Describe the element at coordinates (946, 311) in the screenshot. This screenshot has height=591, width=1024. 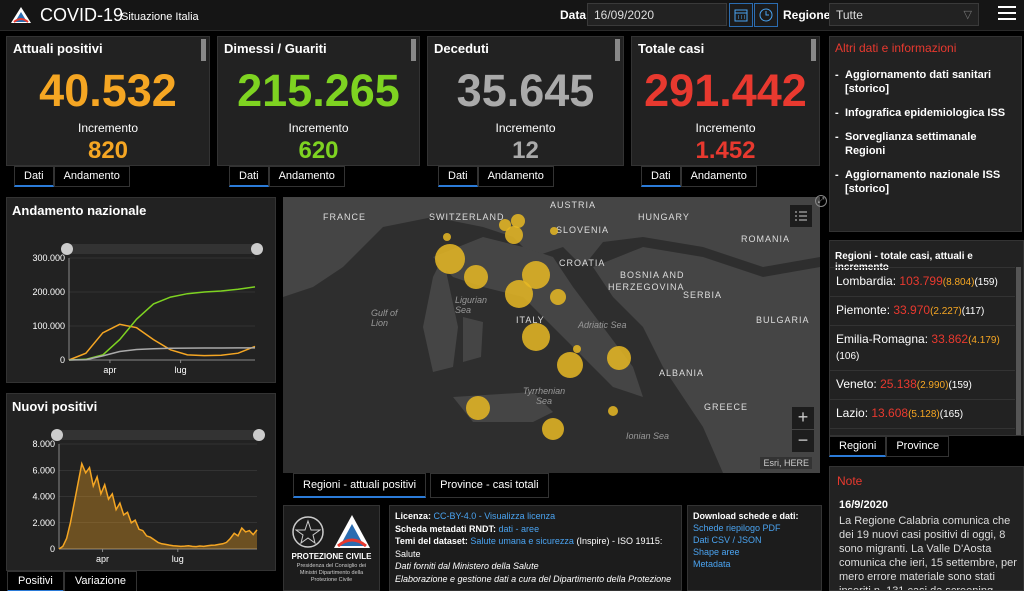
I see `region-attuali: (2.227)` at that location.